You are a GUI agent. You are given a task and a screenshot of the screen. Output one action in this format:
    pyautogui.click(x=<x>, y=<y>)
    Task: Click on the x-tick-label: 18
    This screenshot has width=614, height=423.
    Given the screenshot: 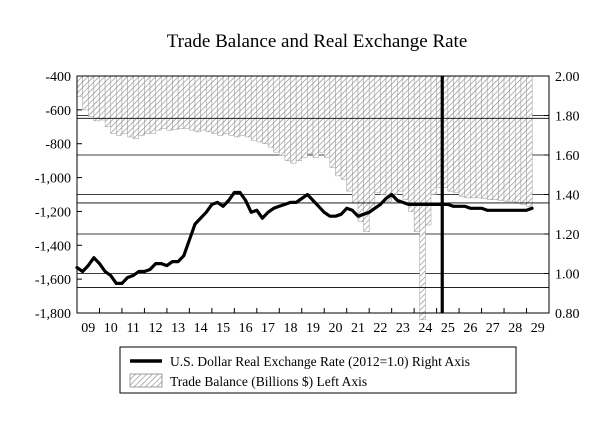 What is the action you would take?
    pyautogui.click(x=291, y=328)
    